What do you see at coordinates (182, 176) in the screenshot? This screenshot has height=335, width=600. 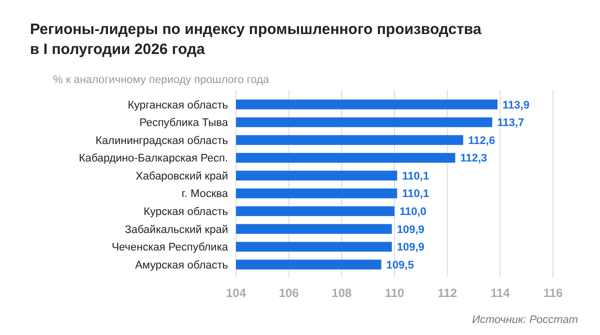 I see `y-tick-label: Хабаровский край` at bounding box center [182, 176].